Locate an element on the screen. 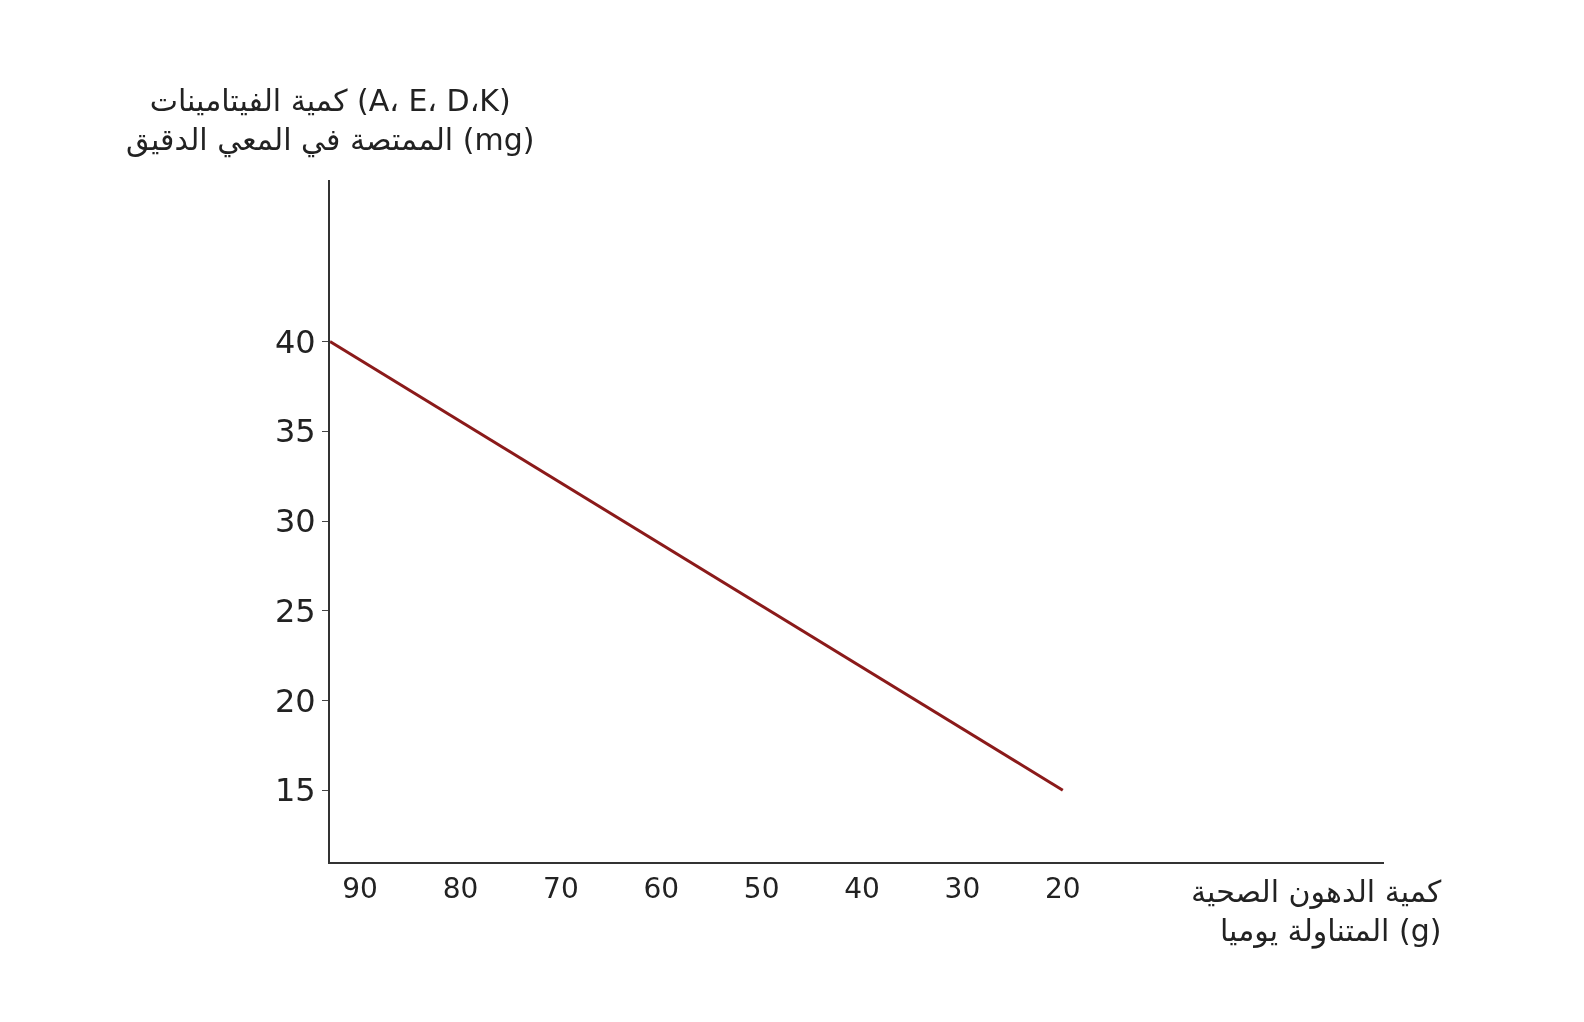  x-tick-label: 50 is located at coordinates (761, 888).